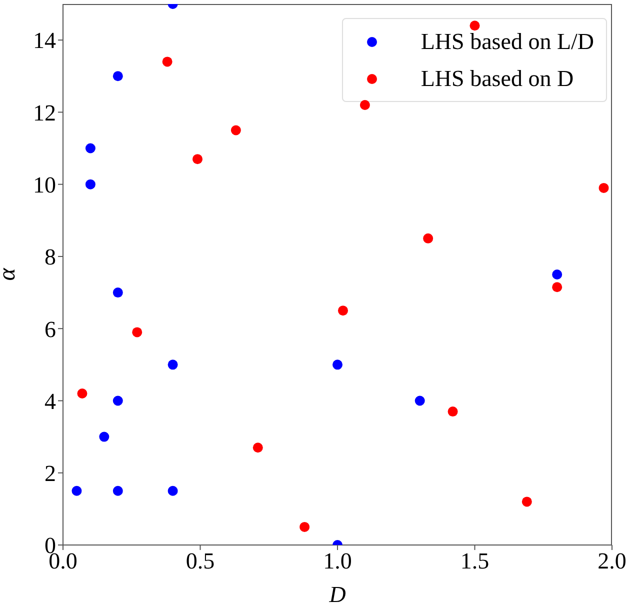  Describe the element at coordinates (507, 41) in the screenshot. I see `legend-label: LHS based on L/D` at that location.